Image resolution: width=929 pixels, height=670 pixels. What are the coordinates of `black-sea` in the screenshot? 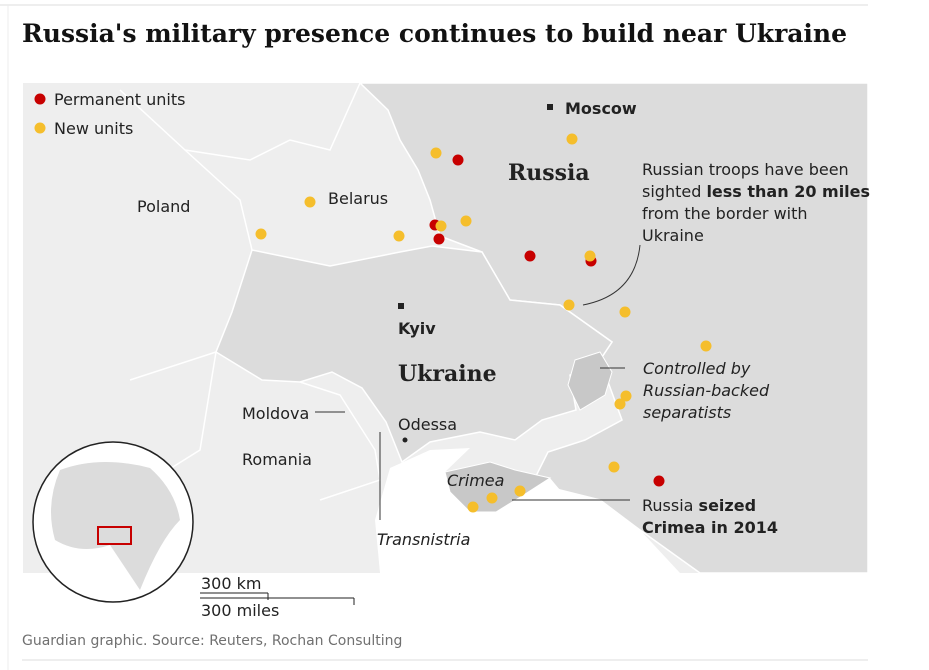 It's located at (527, 510).